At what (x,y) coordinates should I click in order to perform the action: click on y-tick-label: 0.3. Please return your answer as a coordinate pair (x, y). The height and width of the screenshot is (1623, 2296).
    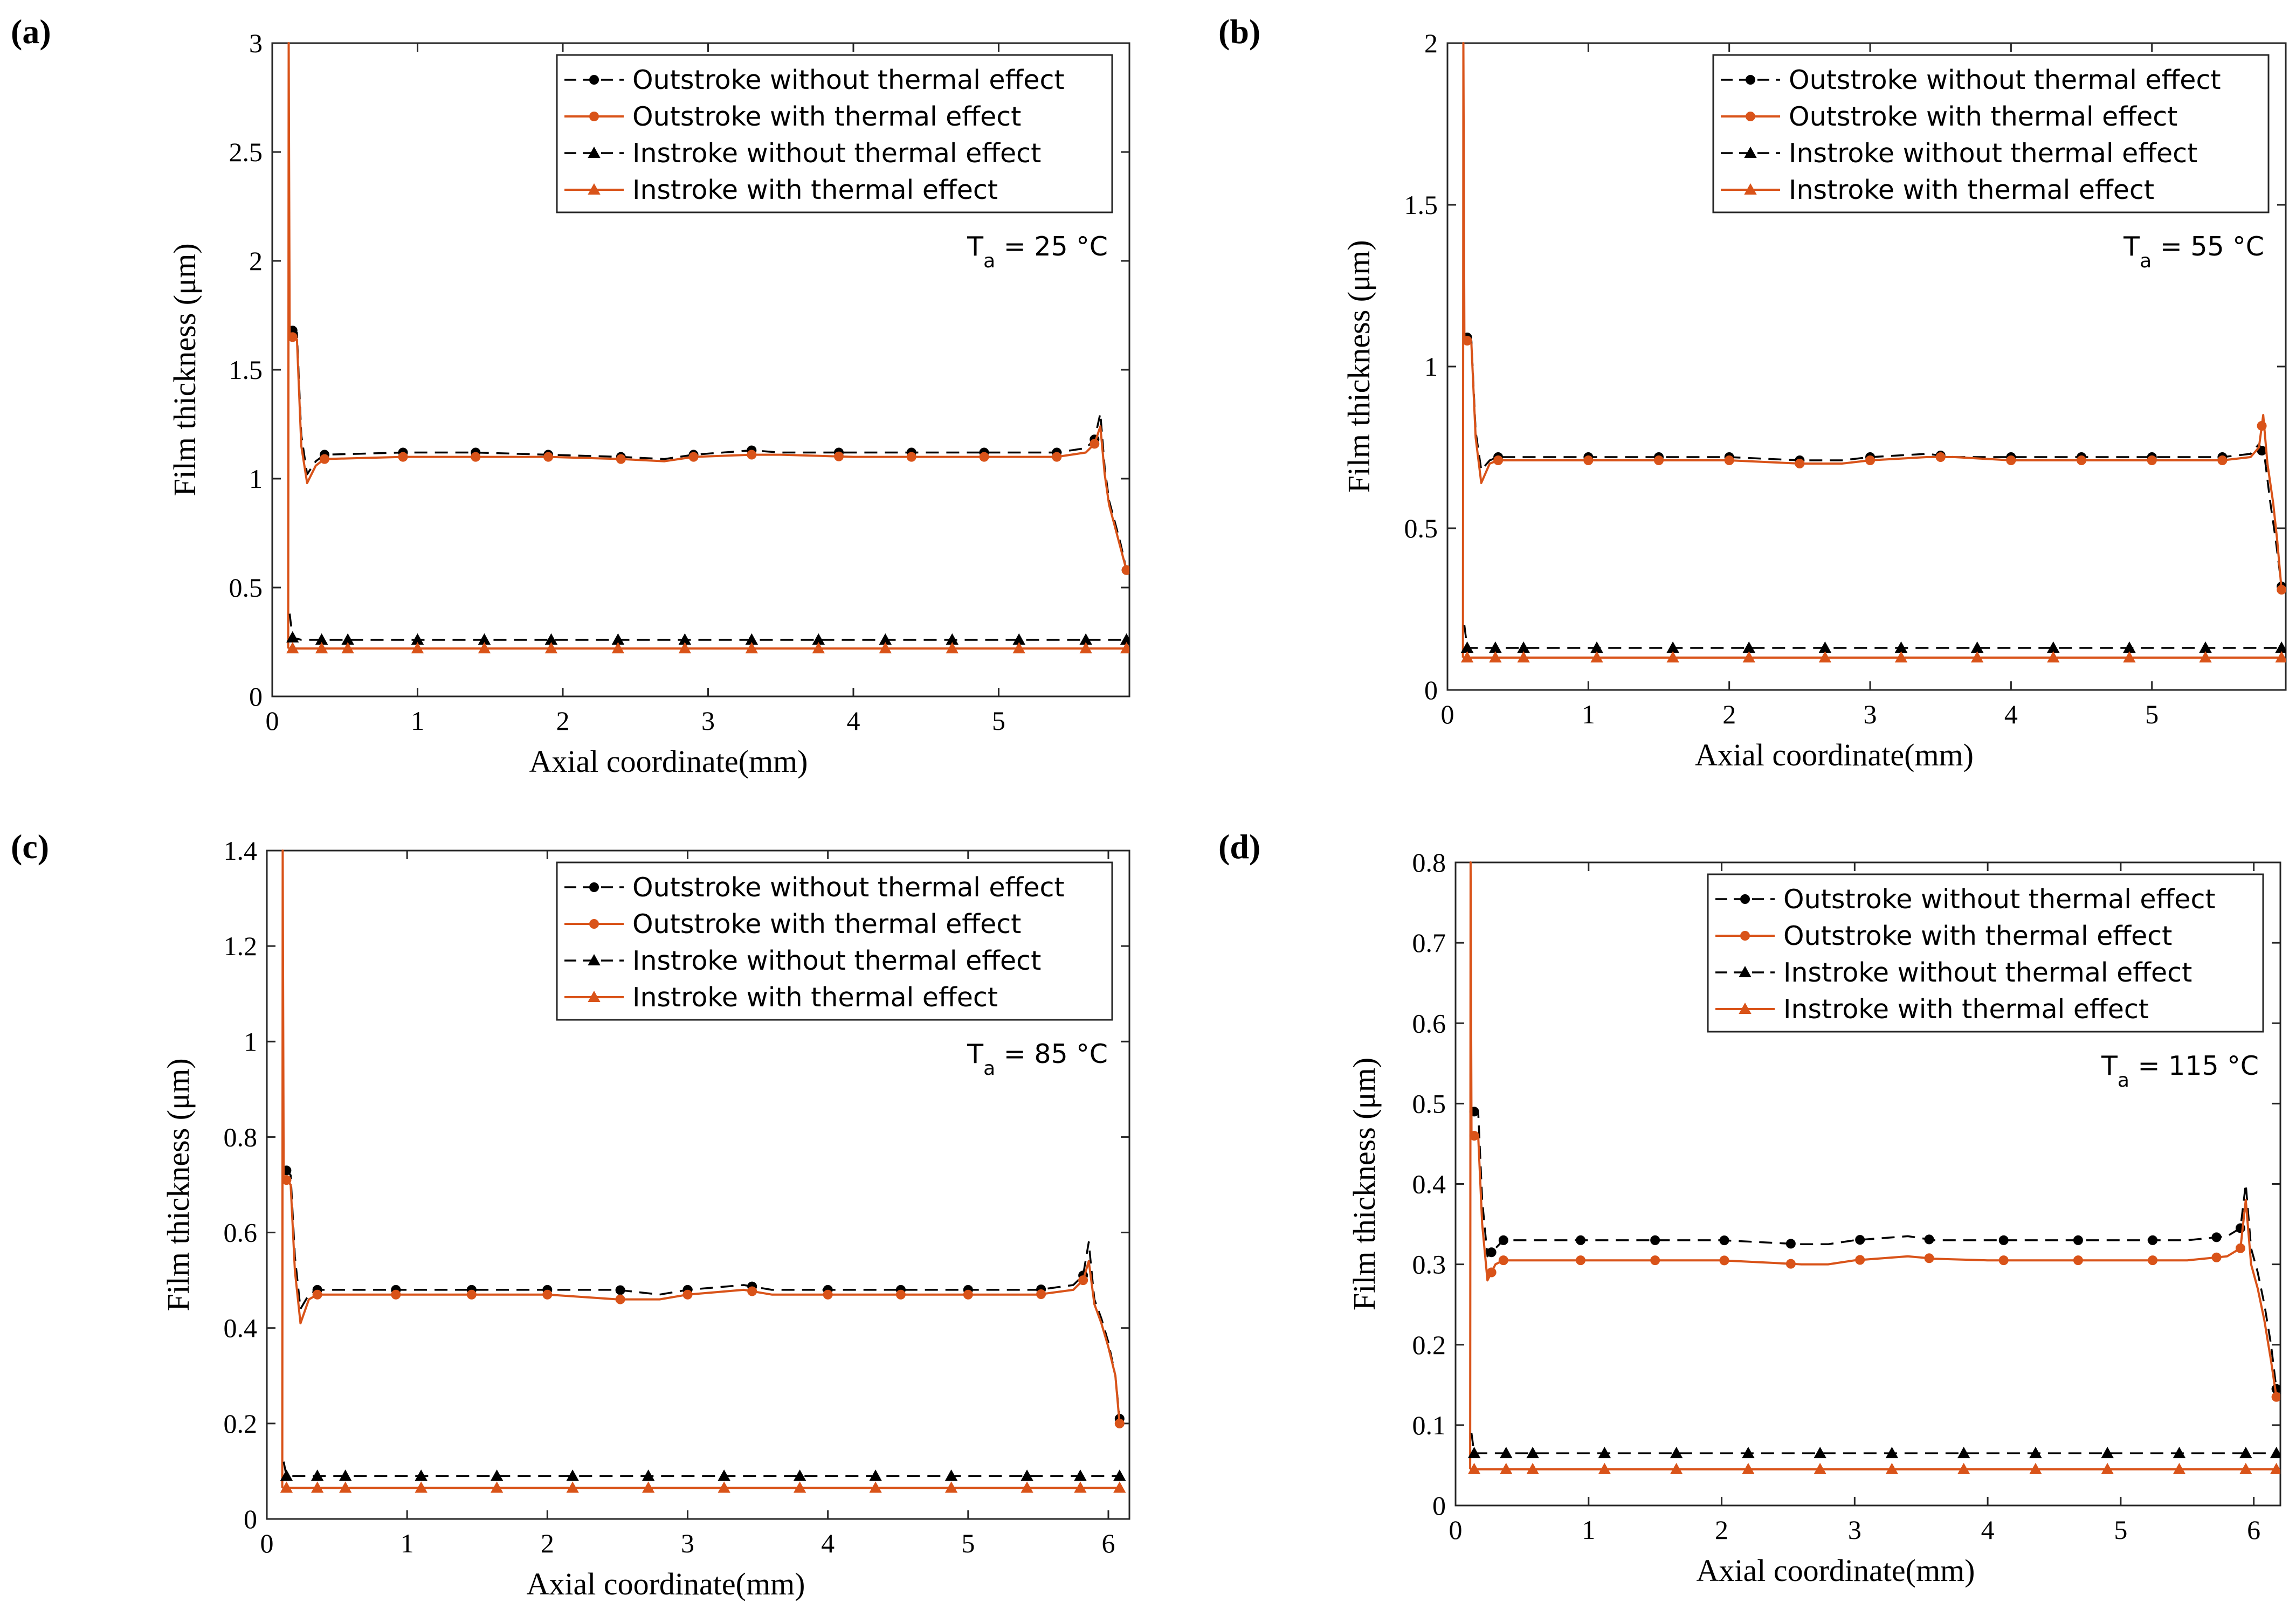
    Looking at the image, I should click on (1429, 1264).